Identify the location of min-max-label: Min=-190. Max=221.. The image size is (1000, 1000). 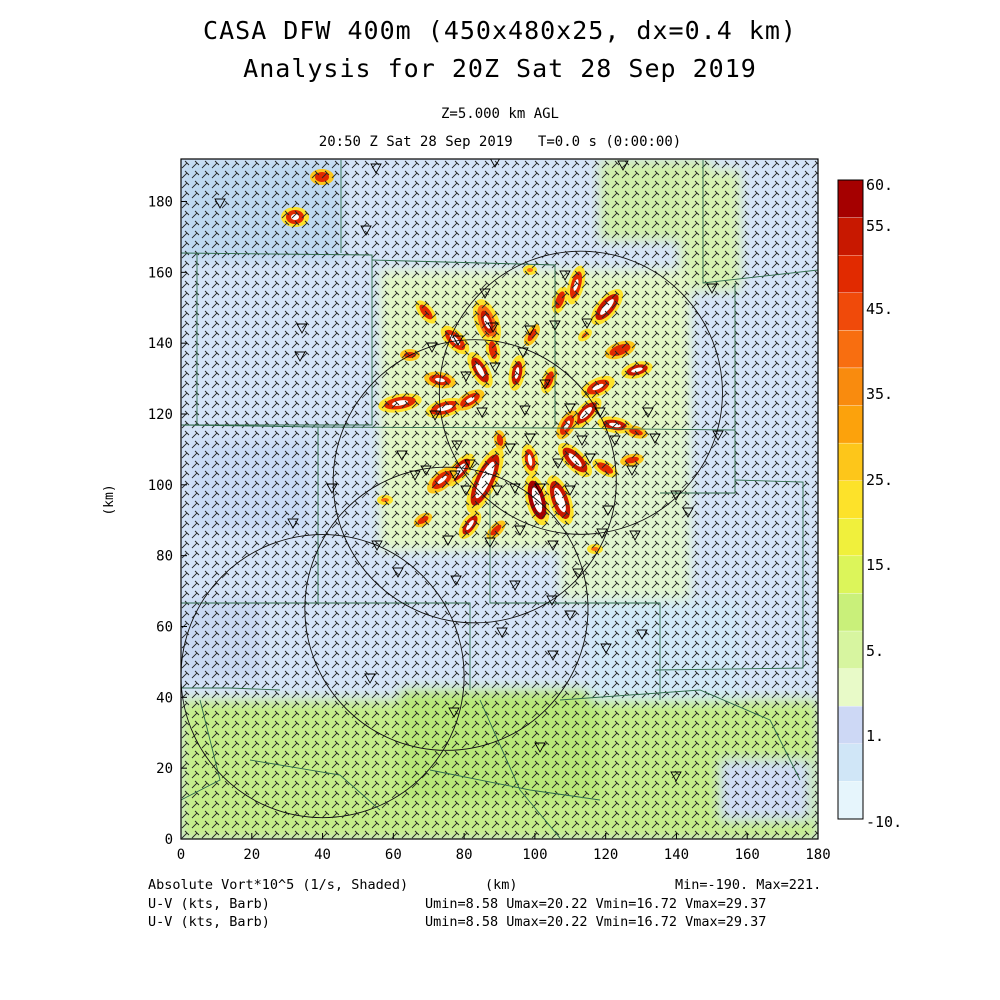
(748, 885).